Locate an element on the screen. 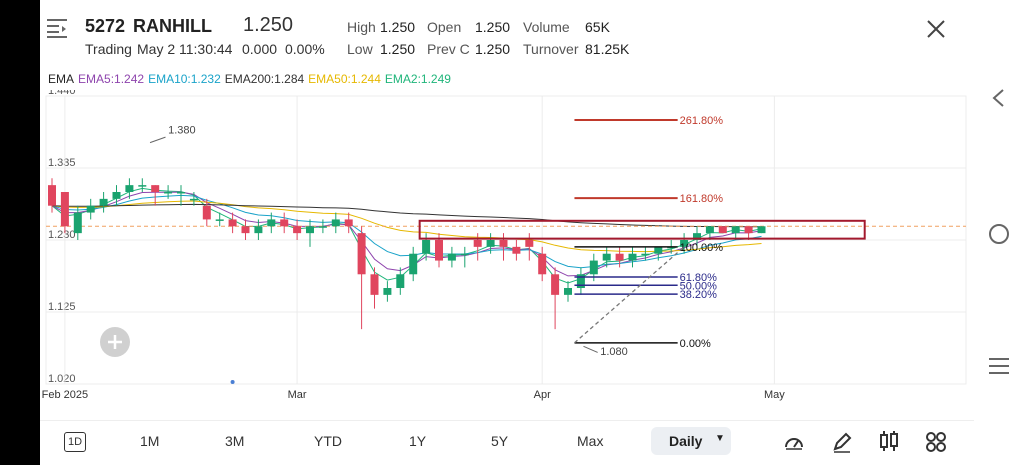 Image resolution: width=1024 pixels, height=465 pixels. chevron-down-icon: ▼ is located at coordinates (720, 438).